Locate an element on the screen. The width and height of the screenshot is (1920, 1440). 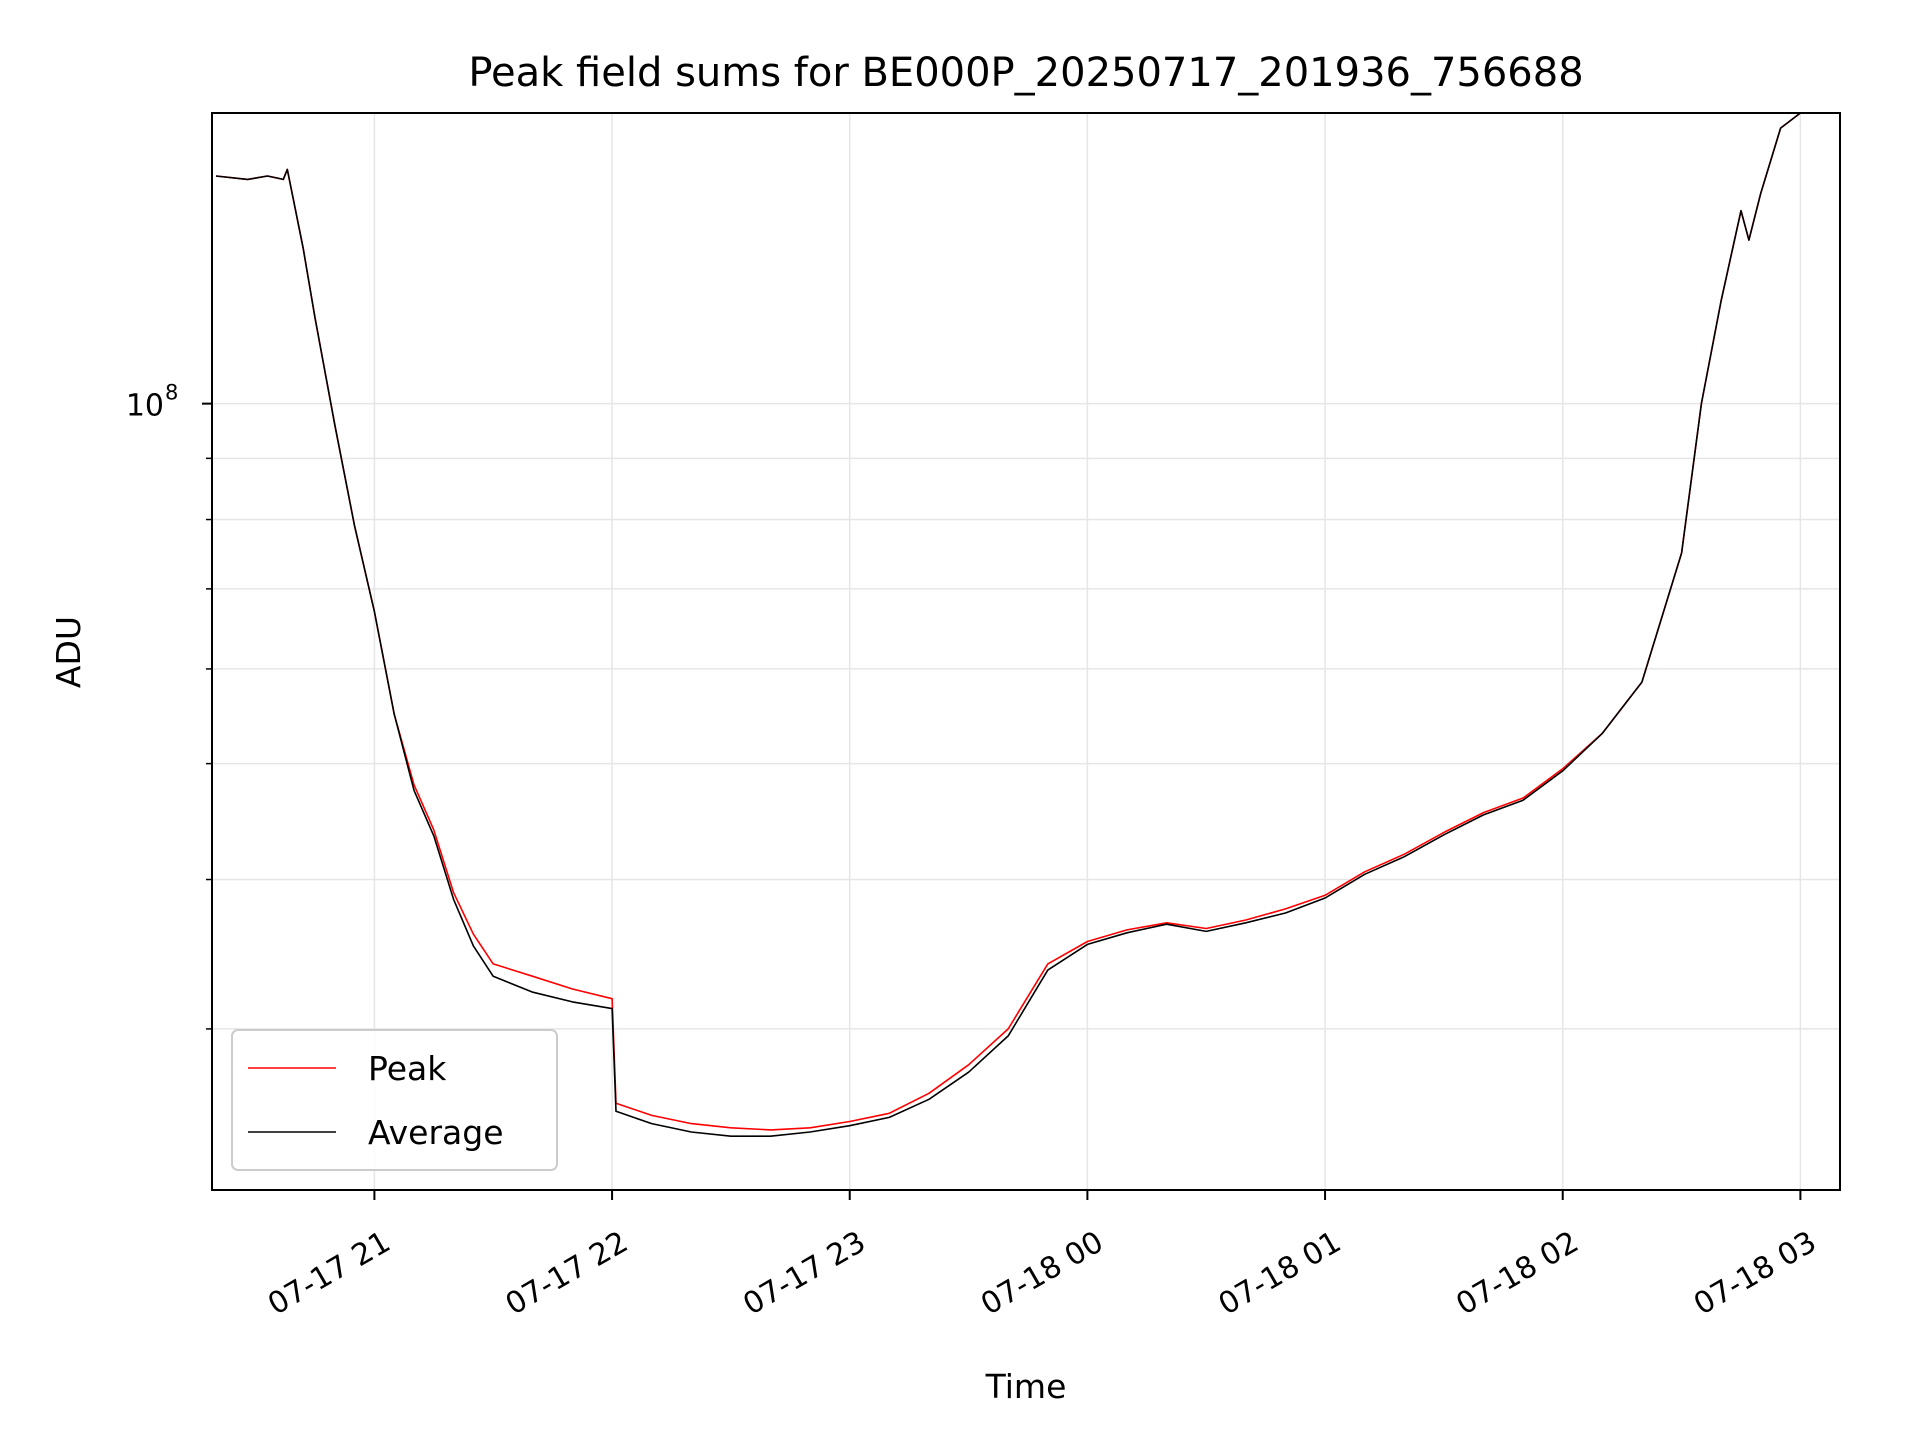
x-tick-label: 07-18 00 is located at coordinates (1042, 1274).